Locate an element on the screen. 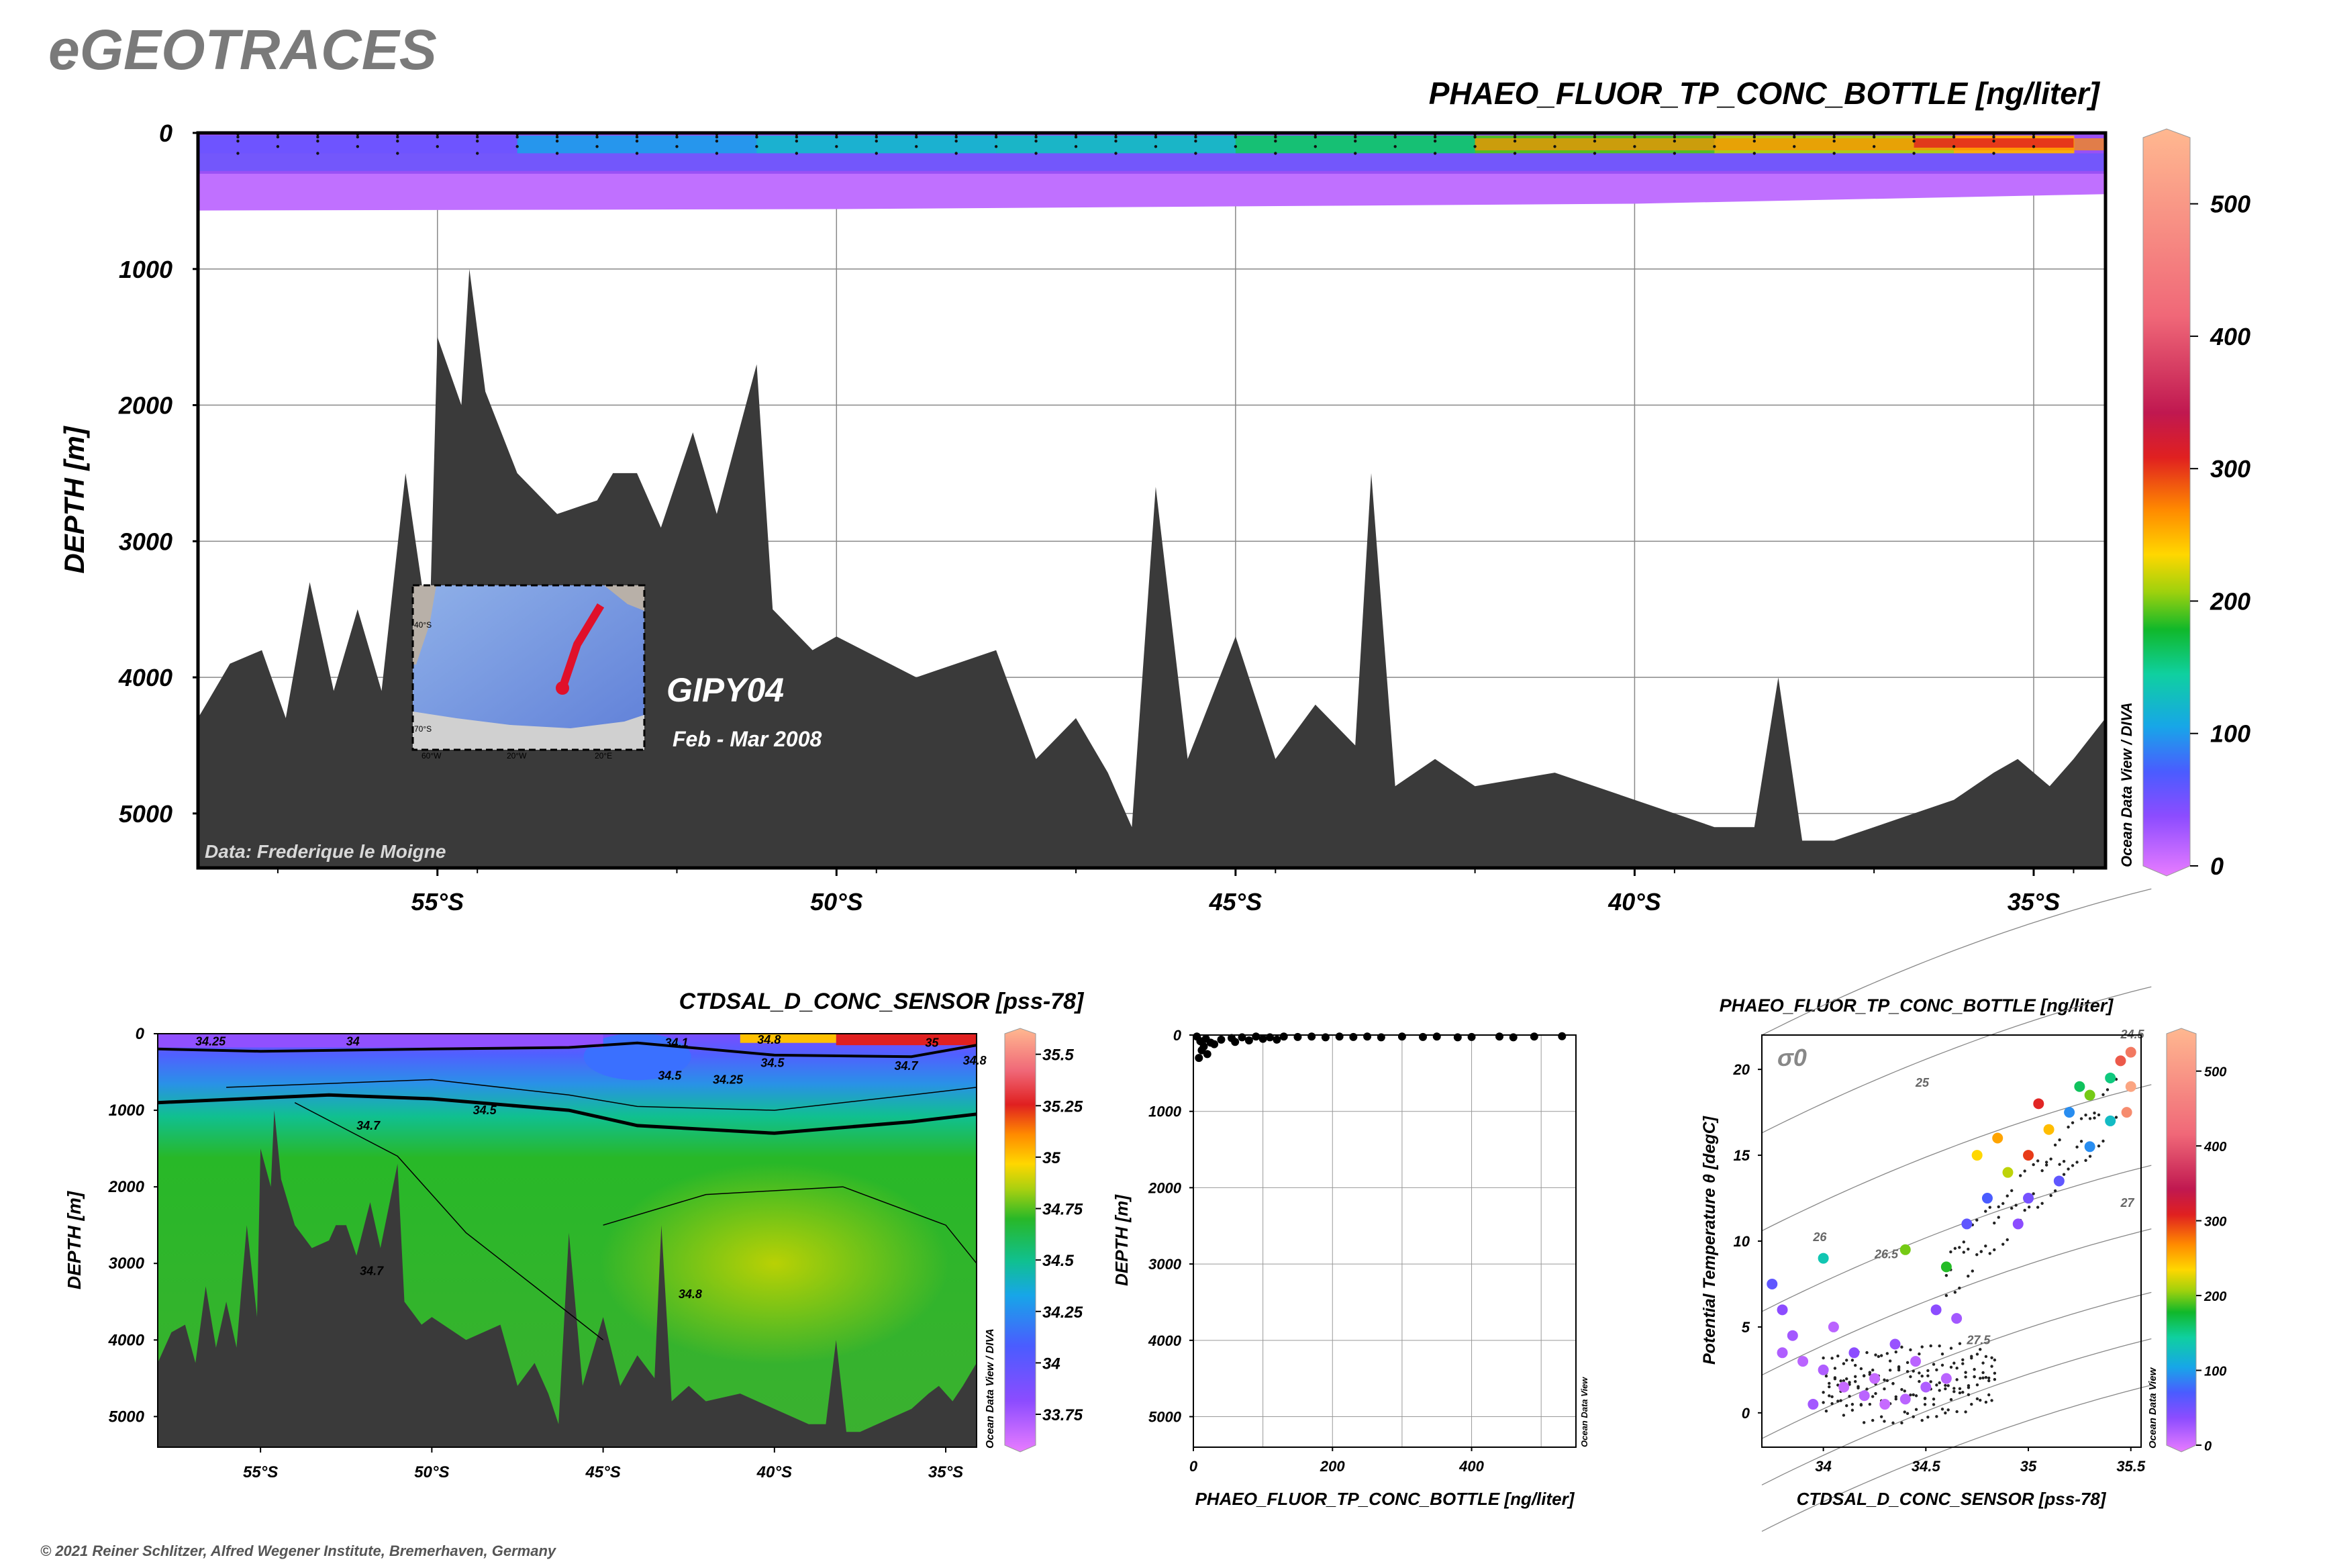 This screenshot has height=1568, width=2327. ts-y-tick-label-0: 0 is located at coordinates (1746, 1413).